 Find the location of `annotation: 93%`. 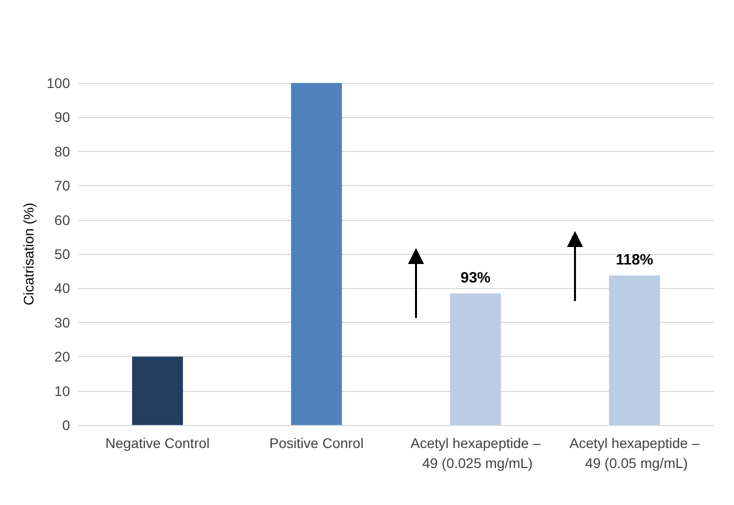

annotation: 93% is located at coordinates (475, 277).